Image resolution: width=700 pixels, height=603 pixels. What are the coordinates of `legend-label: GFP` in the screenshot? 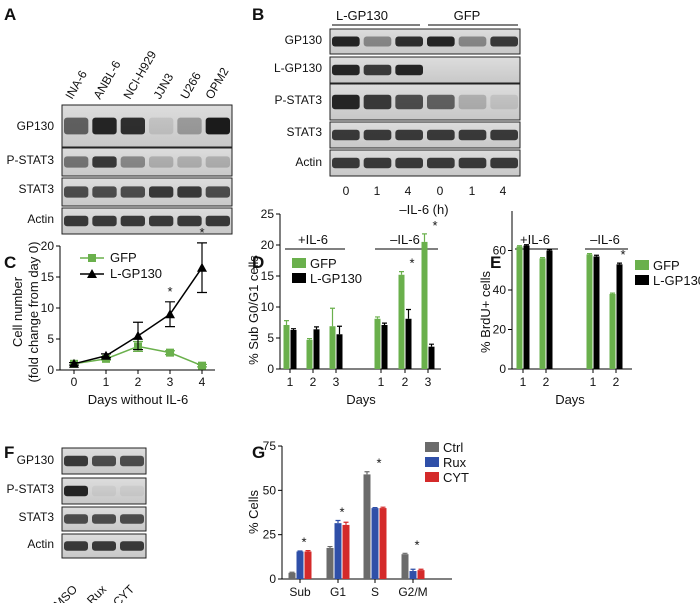 It's located at (123, 257).